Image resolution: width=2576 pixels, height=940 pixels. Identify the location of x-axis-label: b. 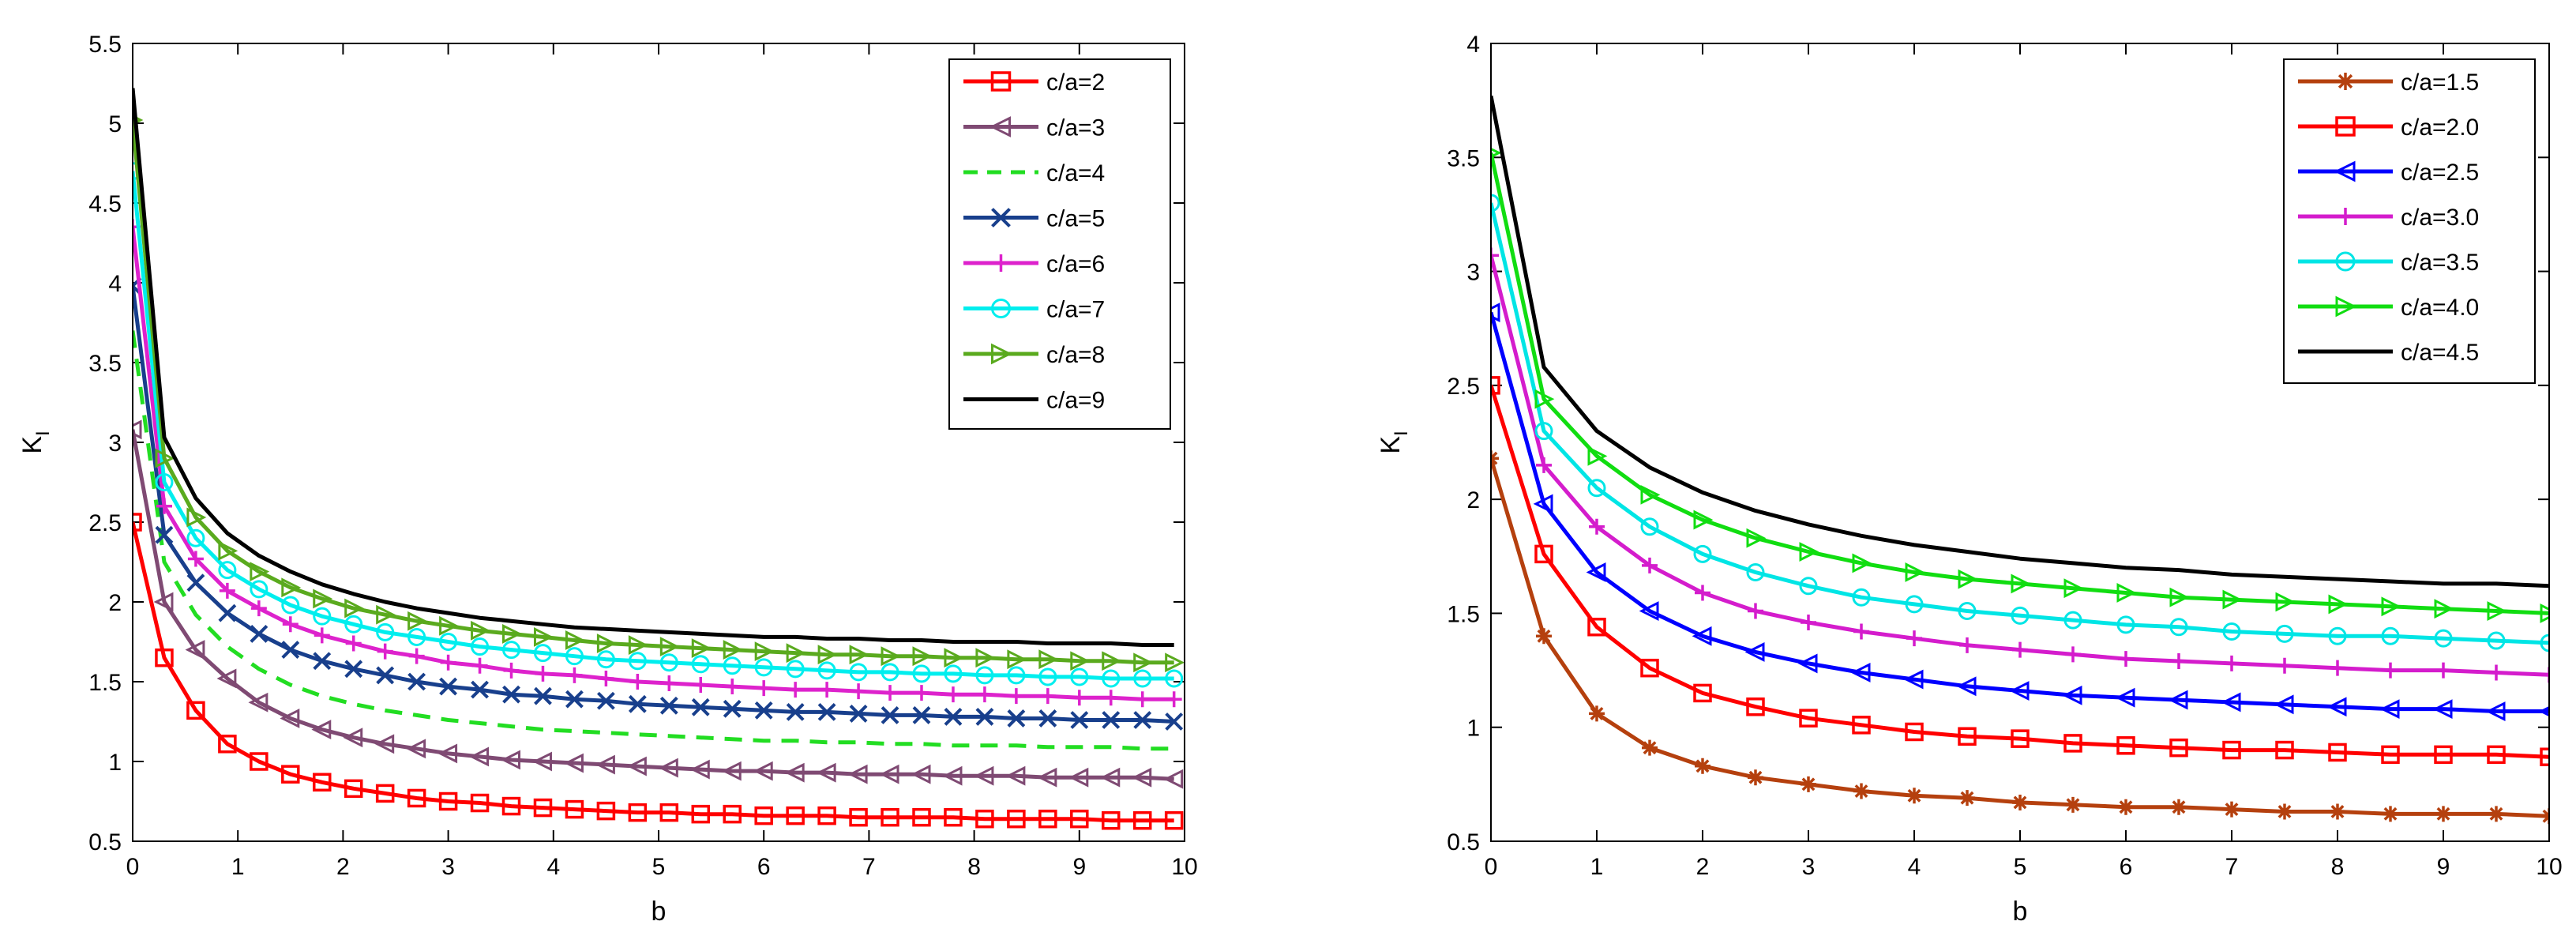
(2020, 912).